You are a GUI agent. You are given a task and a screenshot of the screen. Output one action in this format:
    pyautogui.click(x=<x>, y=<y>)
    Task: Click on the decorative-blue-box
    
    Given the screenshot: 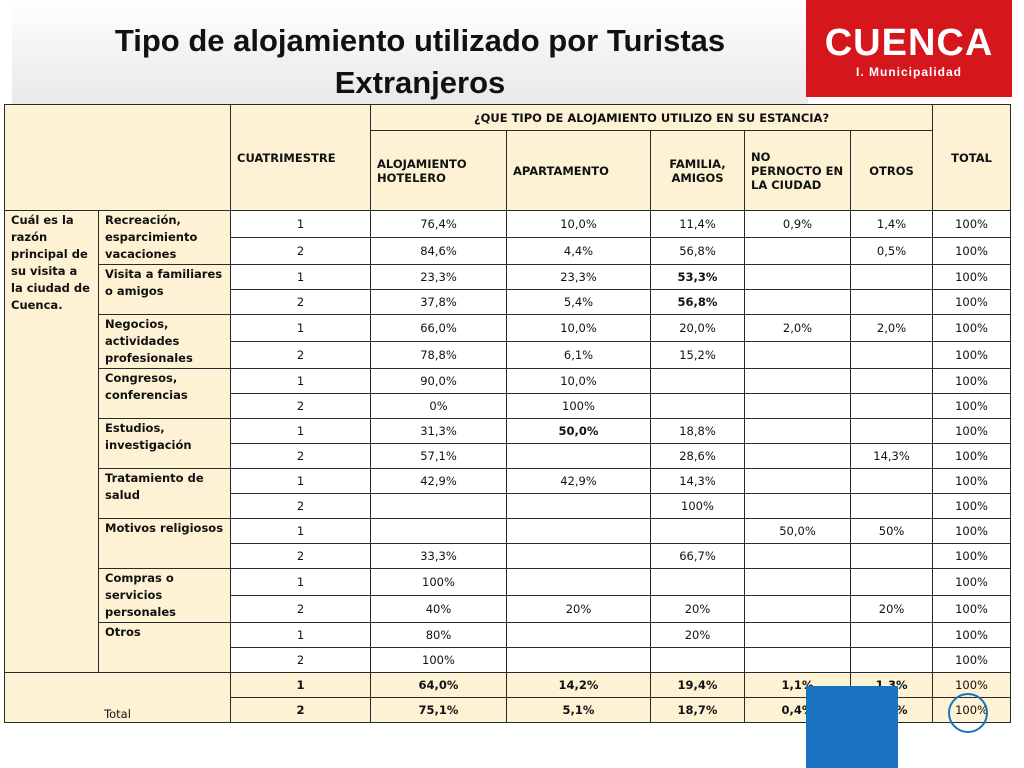 What is the action you would take?
    pyautogui.click(x=852, y=727)
    